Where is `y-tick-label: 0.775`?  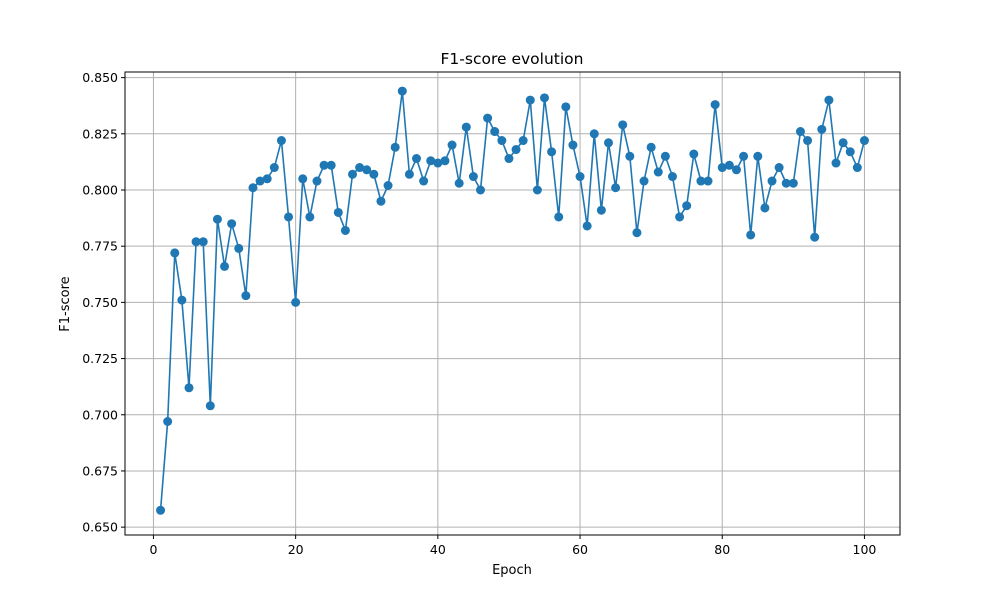
y-tick-label: 0.775 is located at coordinates (100, 246).